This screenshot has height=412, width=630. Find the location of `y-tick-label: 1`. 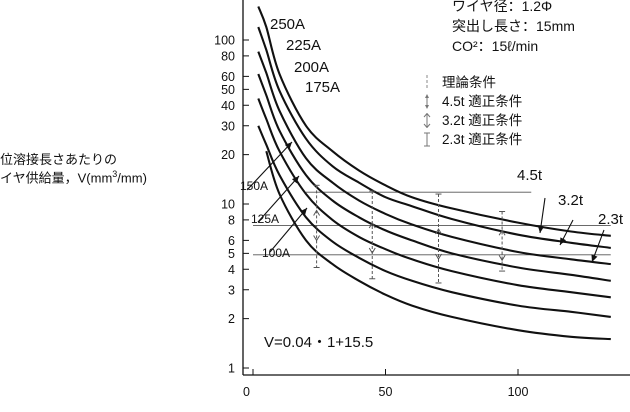

y-tick-label: 1 is located at coordinates (231, 369).